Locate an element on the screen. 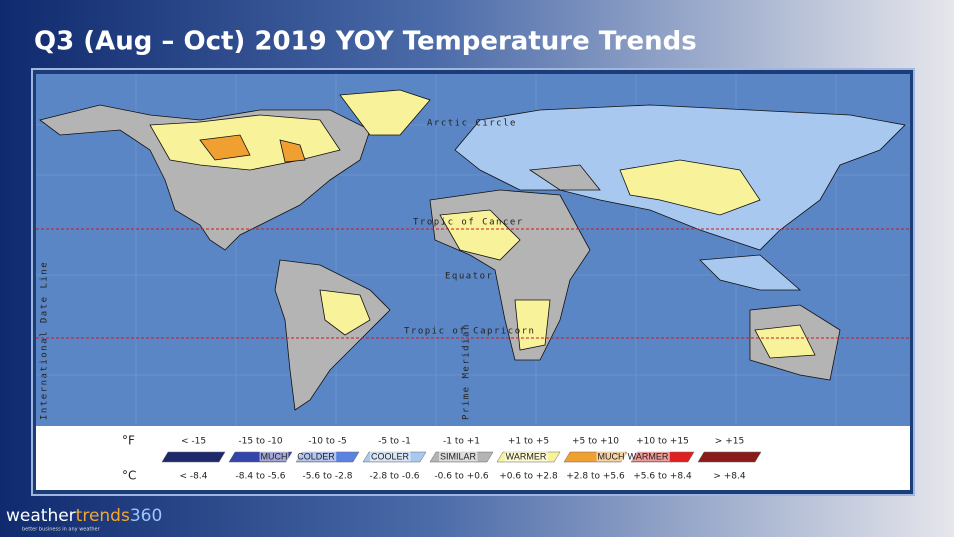 The width and height of the screenshot is (954, 541). legend-c-label: -0.6 to +0.6 is located at coordinates (461, 477).